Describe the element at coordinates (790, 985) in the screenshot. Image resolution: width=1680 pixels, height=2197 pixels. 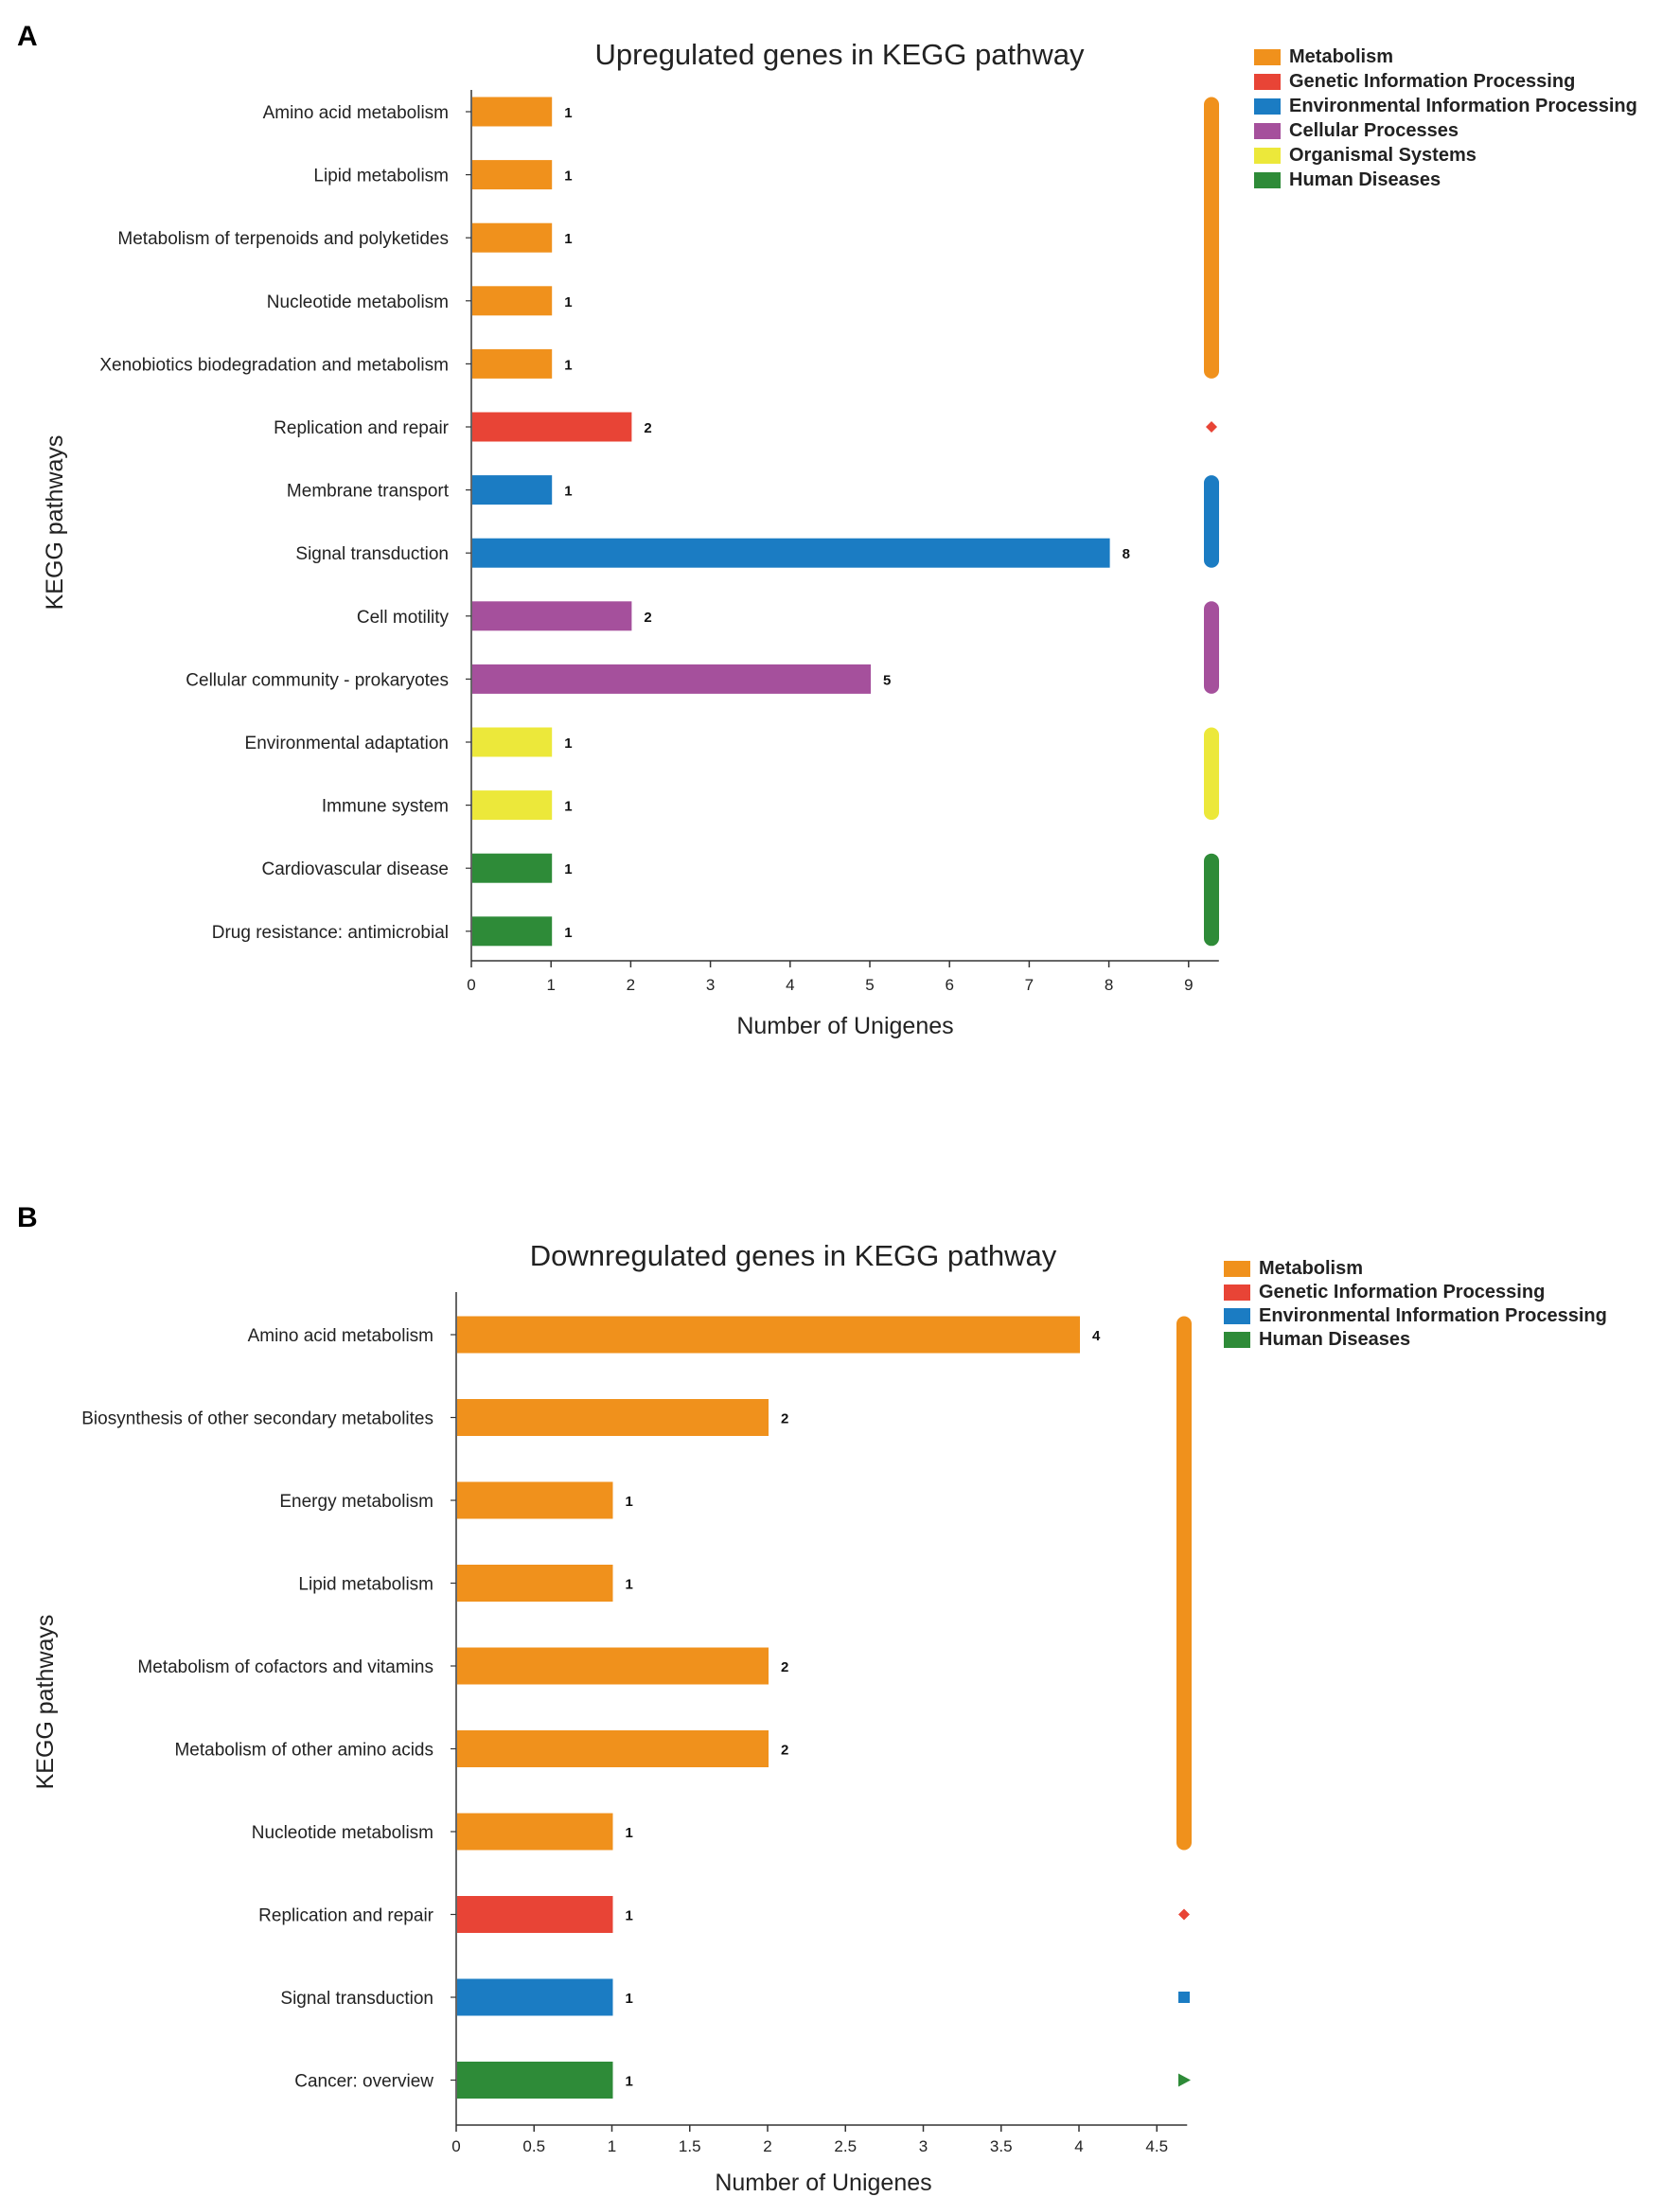
I see `panel-a-x-tick-label: 4` at that location.